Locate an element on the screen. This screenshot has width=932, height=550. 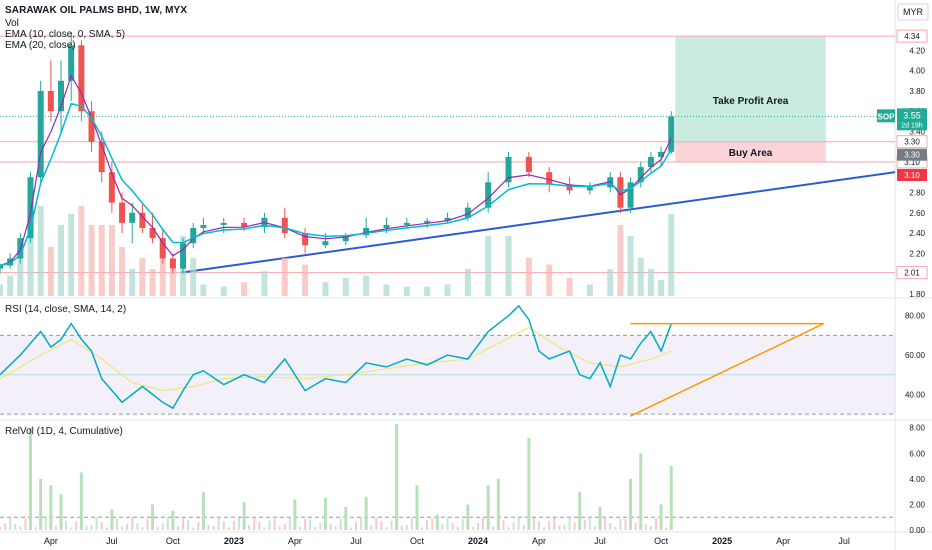
price-level-value: 4.34 is located at coordinates (912, 36).